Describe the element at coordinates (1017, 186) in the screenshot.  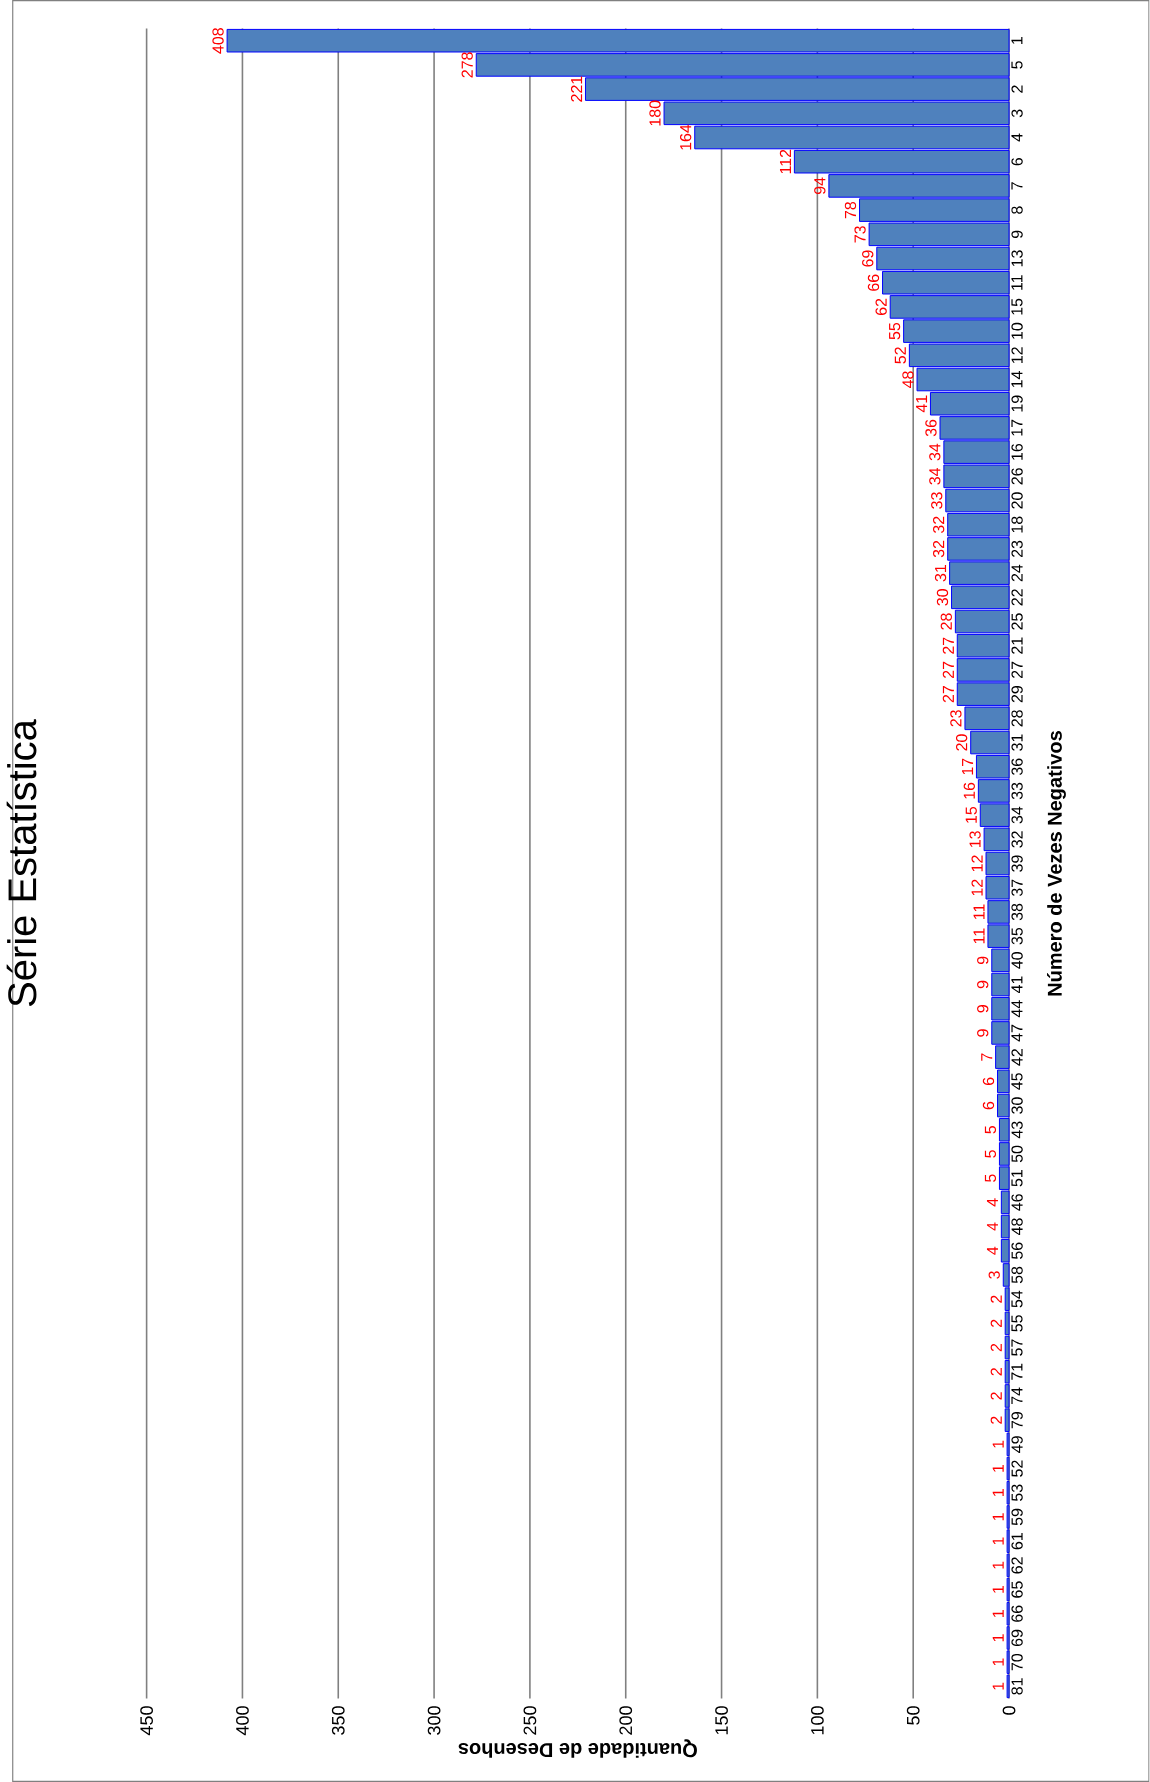
I see `y-tick-label: 7` at that location.